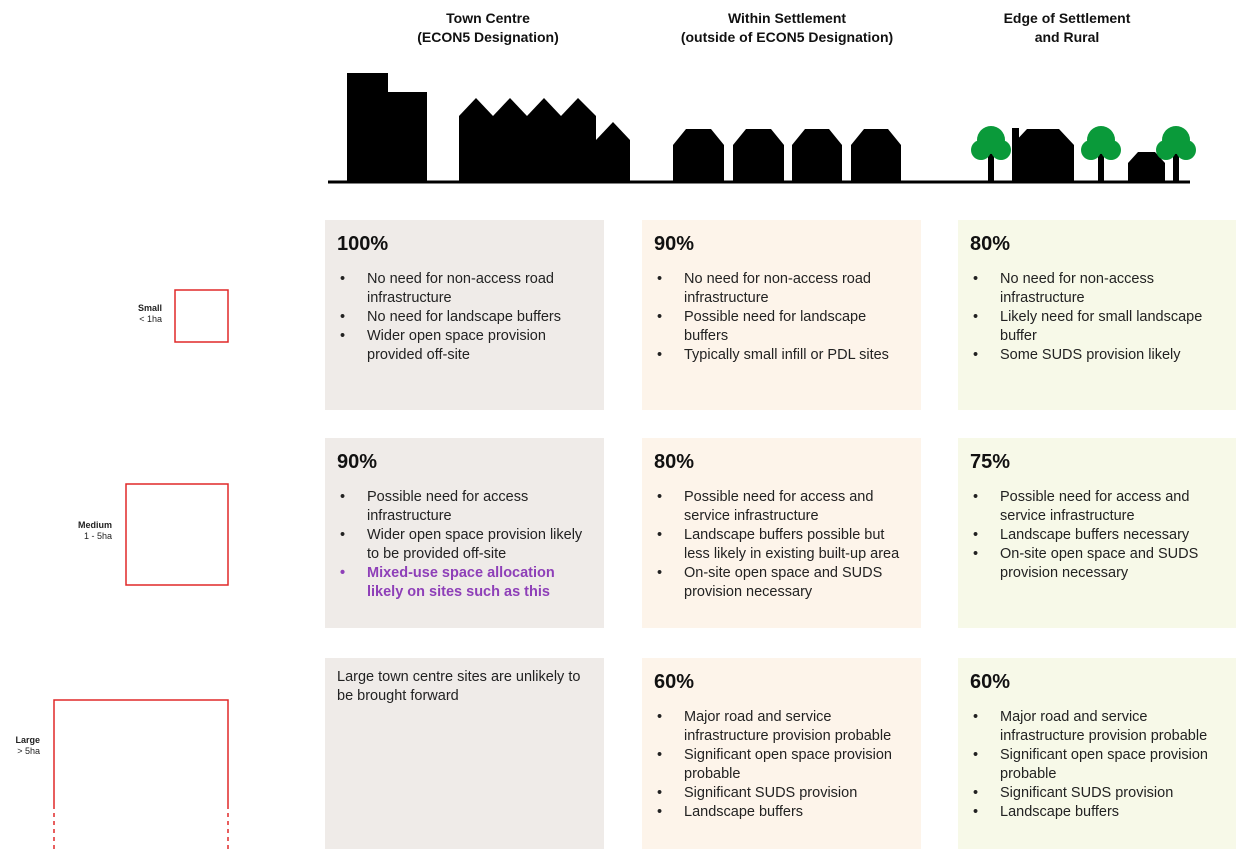 The width and height of the screenshot is (1236, 849). What do you see at coordinates (464, 507) in the screenshot?
I see `bullet: Possible need for access infrastructure` at bounding box center [464, 507].